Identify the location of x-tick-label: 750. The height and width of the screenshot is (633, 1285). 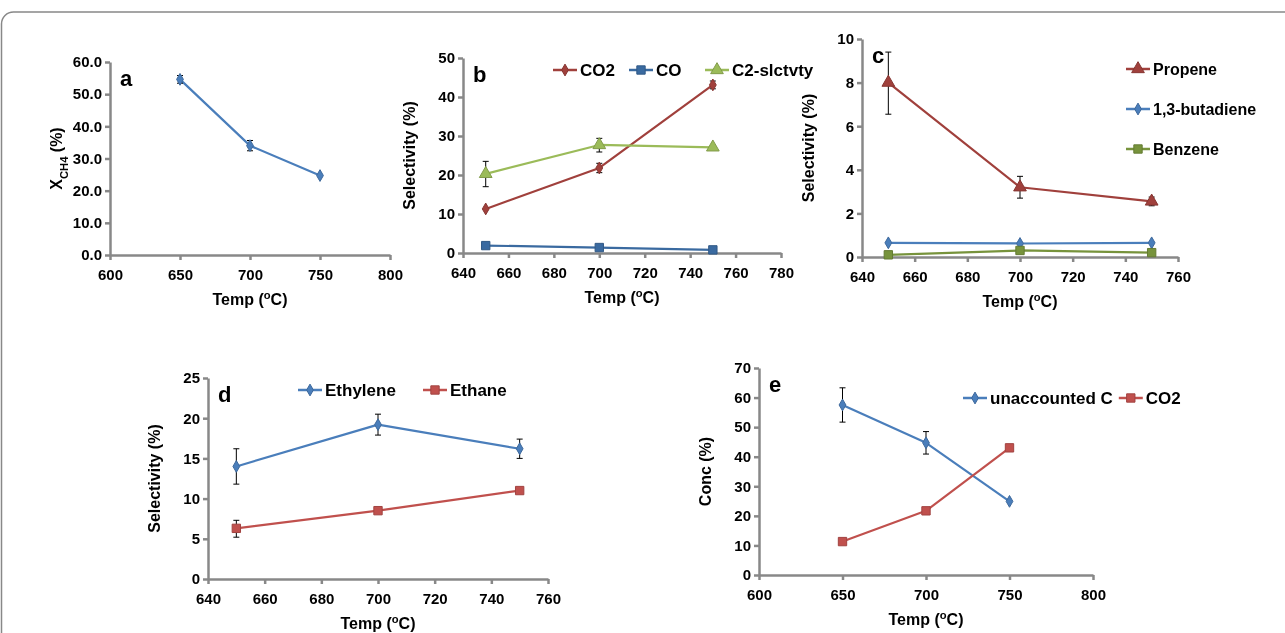
(1010, 594).